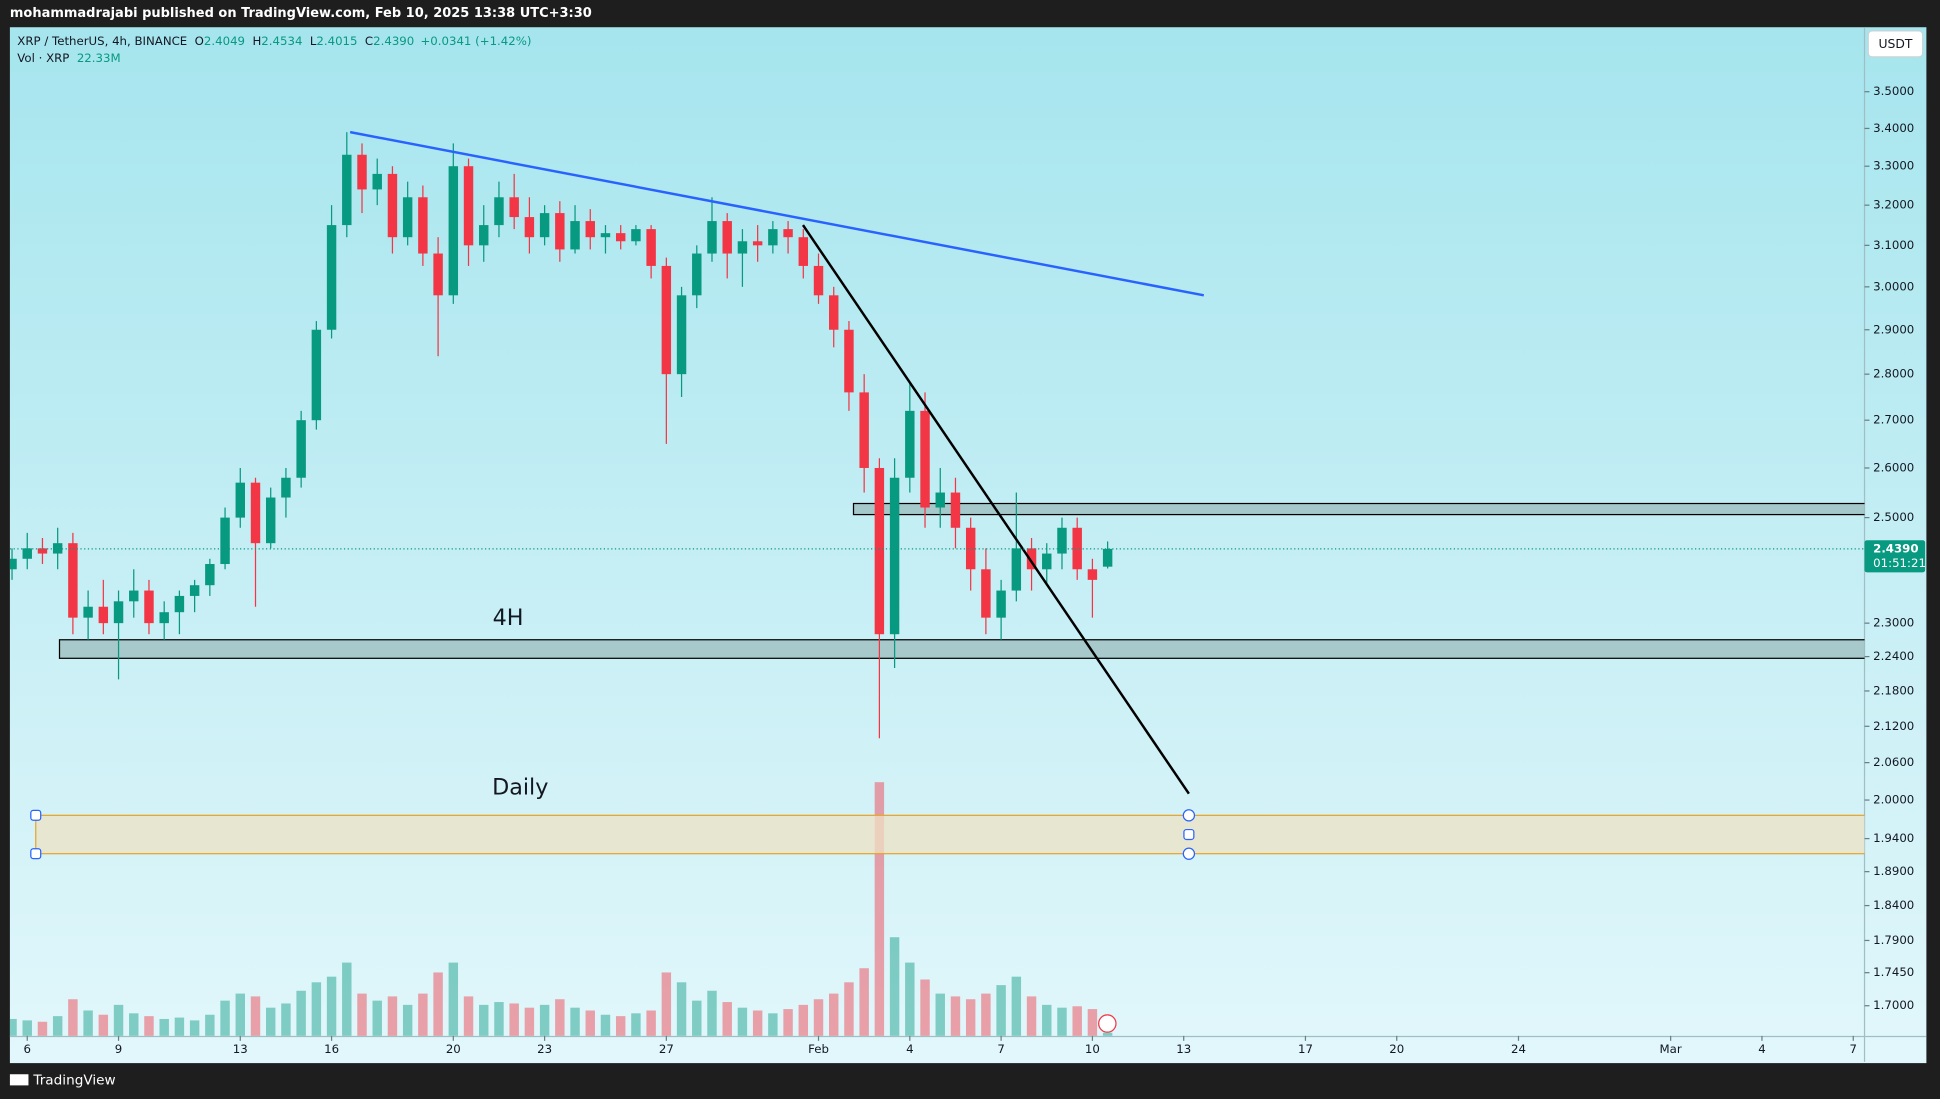 The width and height of the screenshot is (1940, 1099). What do you see at coordinates (256, 40) in the screenshot?
I see `legend-key: H` at bounding box center [256, 40].